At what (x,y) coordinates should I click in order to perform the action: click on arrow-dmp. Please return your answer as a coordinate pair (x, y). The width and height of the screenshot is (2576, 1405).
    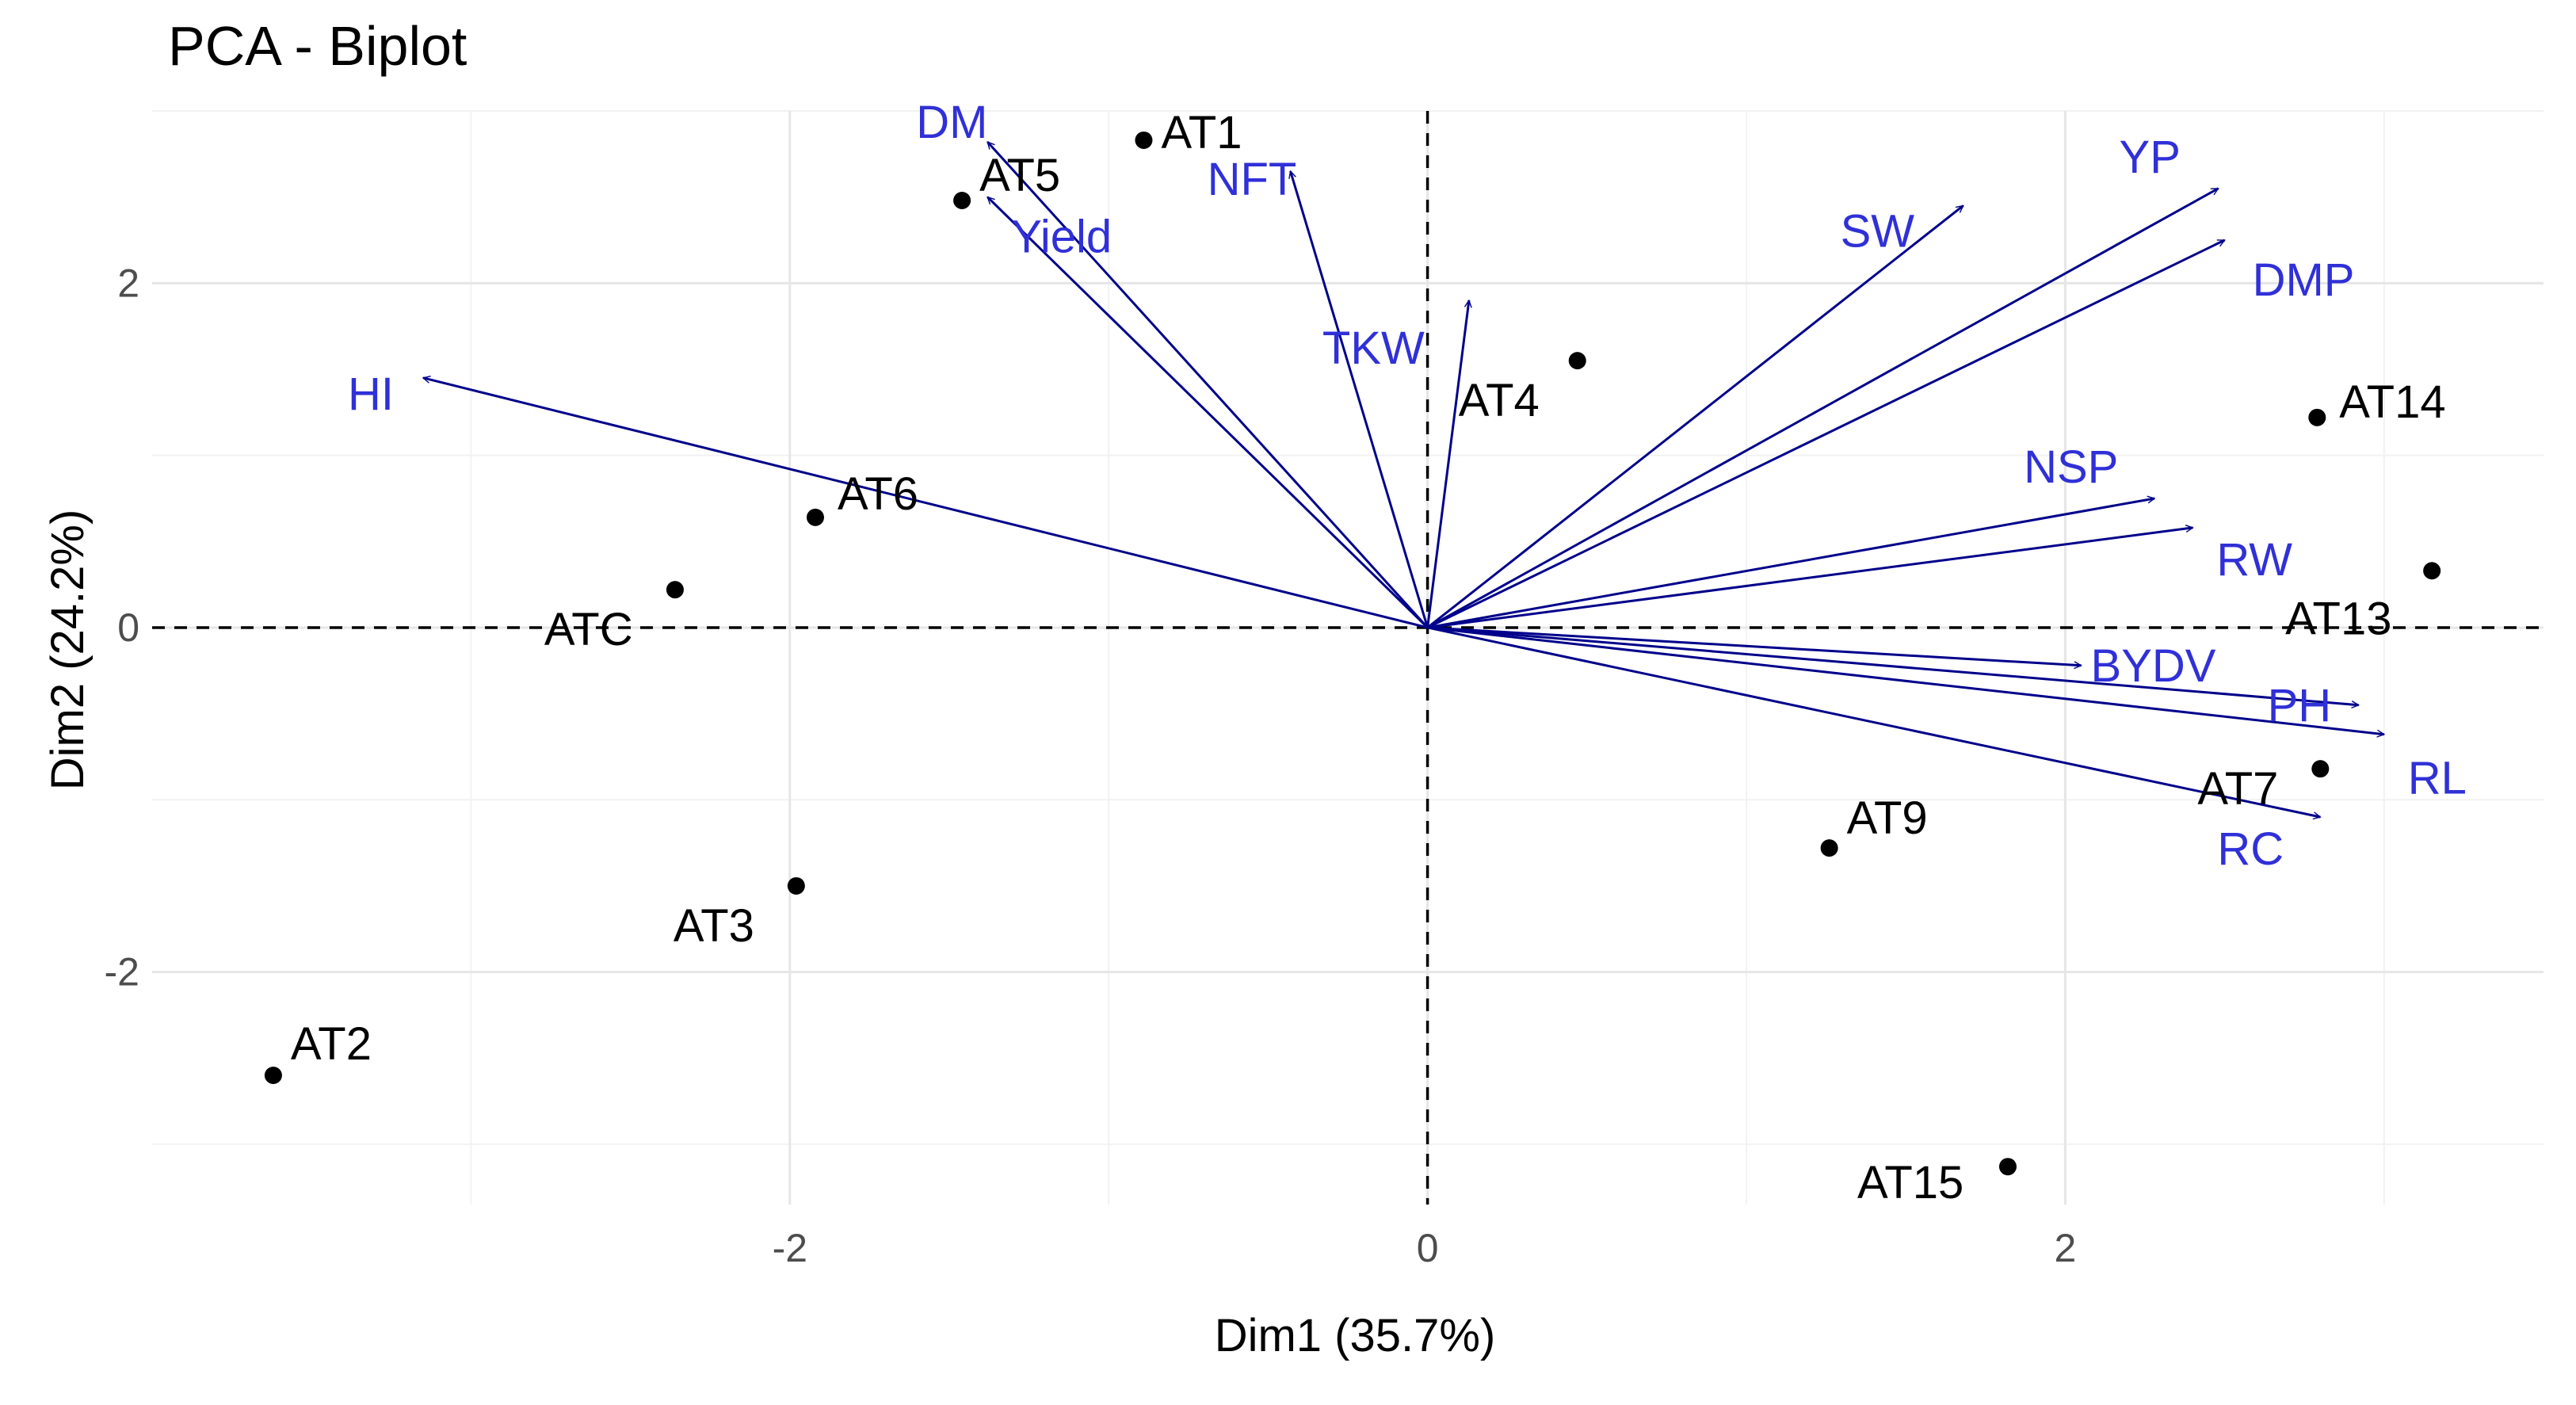
    Looking at the image, I should click on (1826, 434).